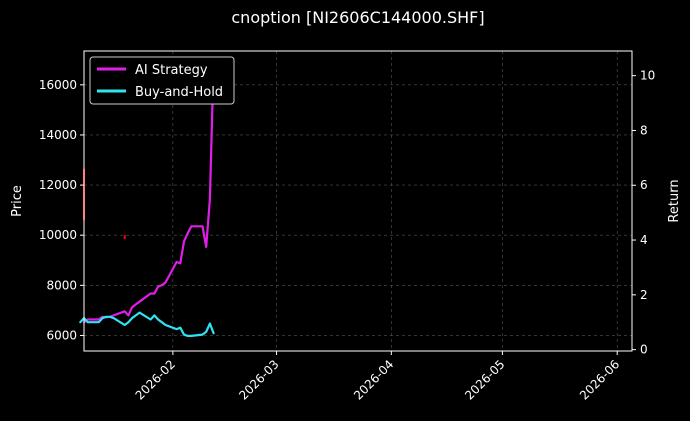 The image size is (690, 421). I want to click on y-axis-label: Price, so click(17, 201).